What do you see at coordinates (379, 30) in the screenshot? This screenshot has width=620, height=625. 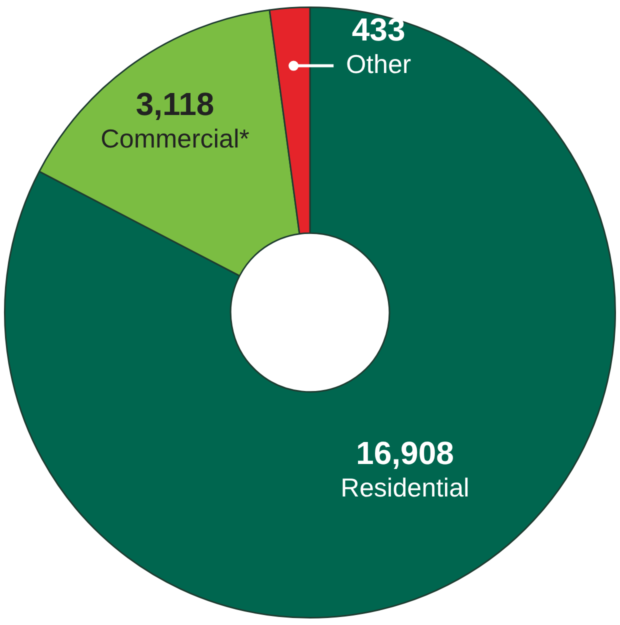 I see `data-label: 433` at bounding box center [379, 30].